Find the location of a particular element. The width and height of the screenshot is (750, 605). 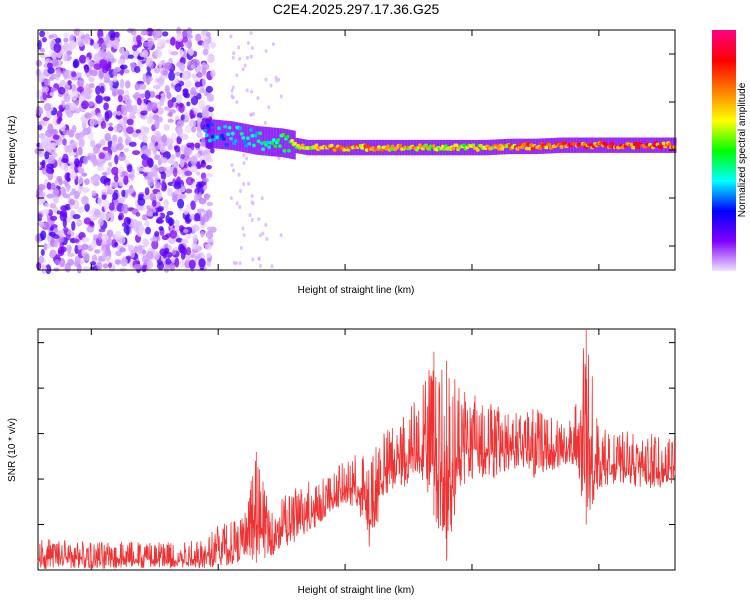

bottom-x-axis-label: Height of straight line (km) is located at coordinates (356, 590).